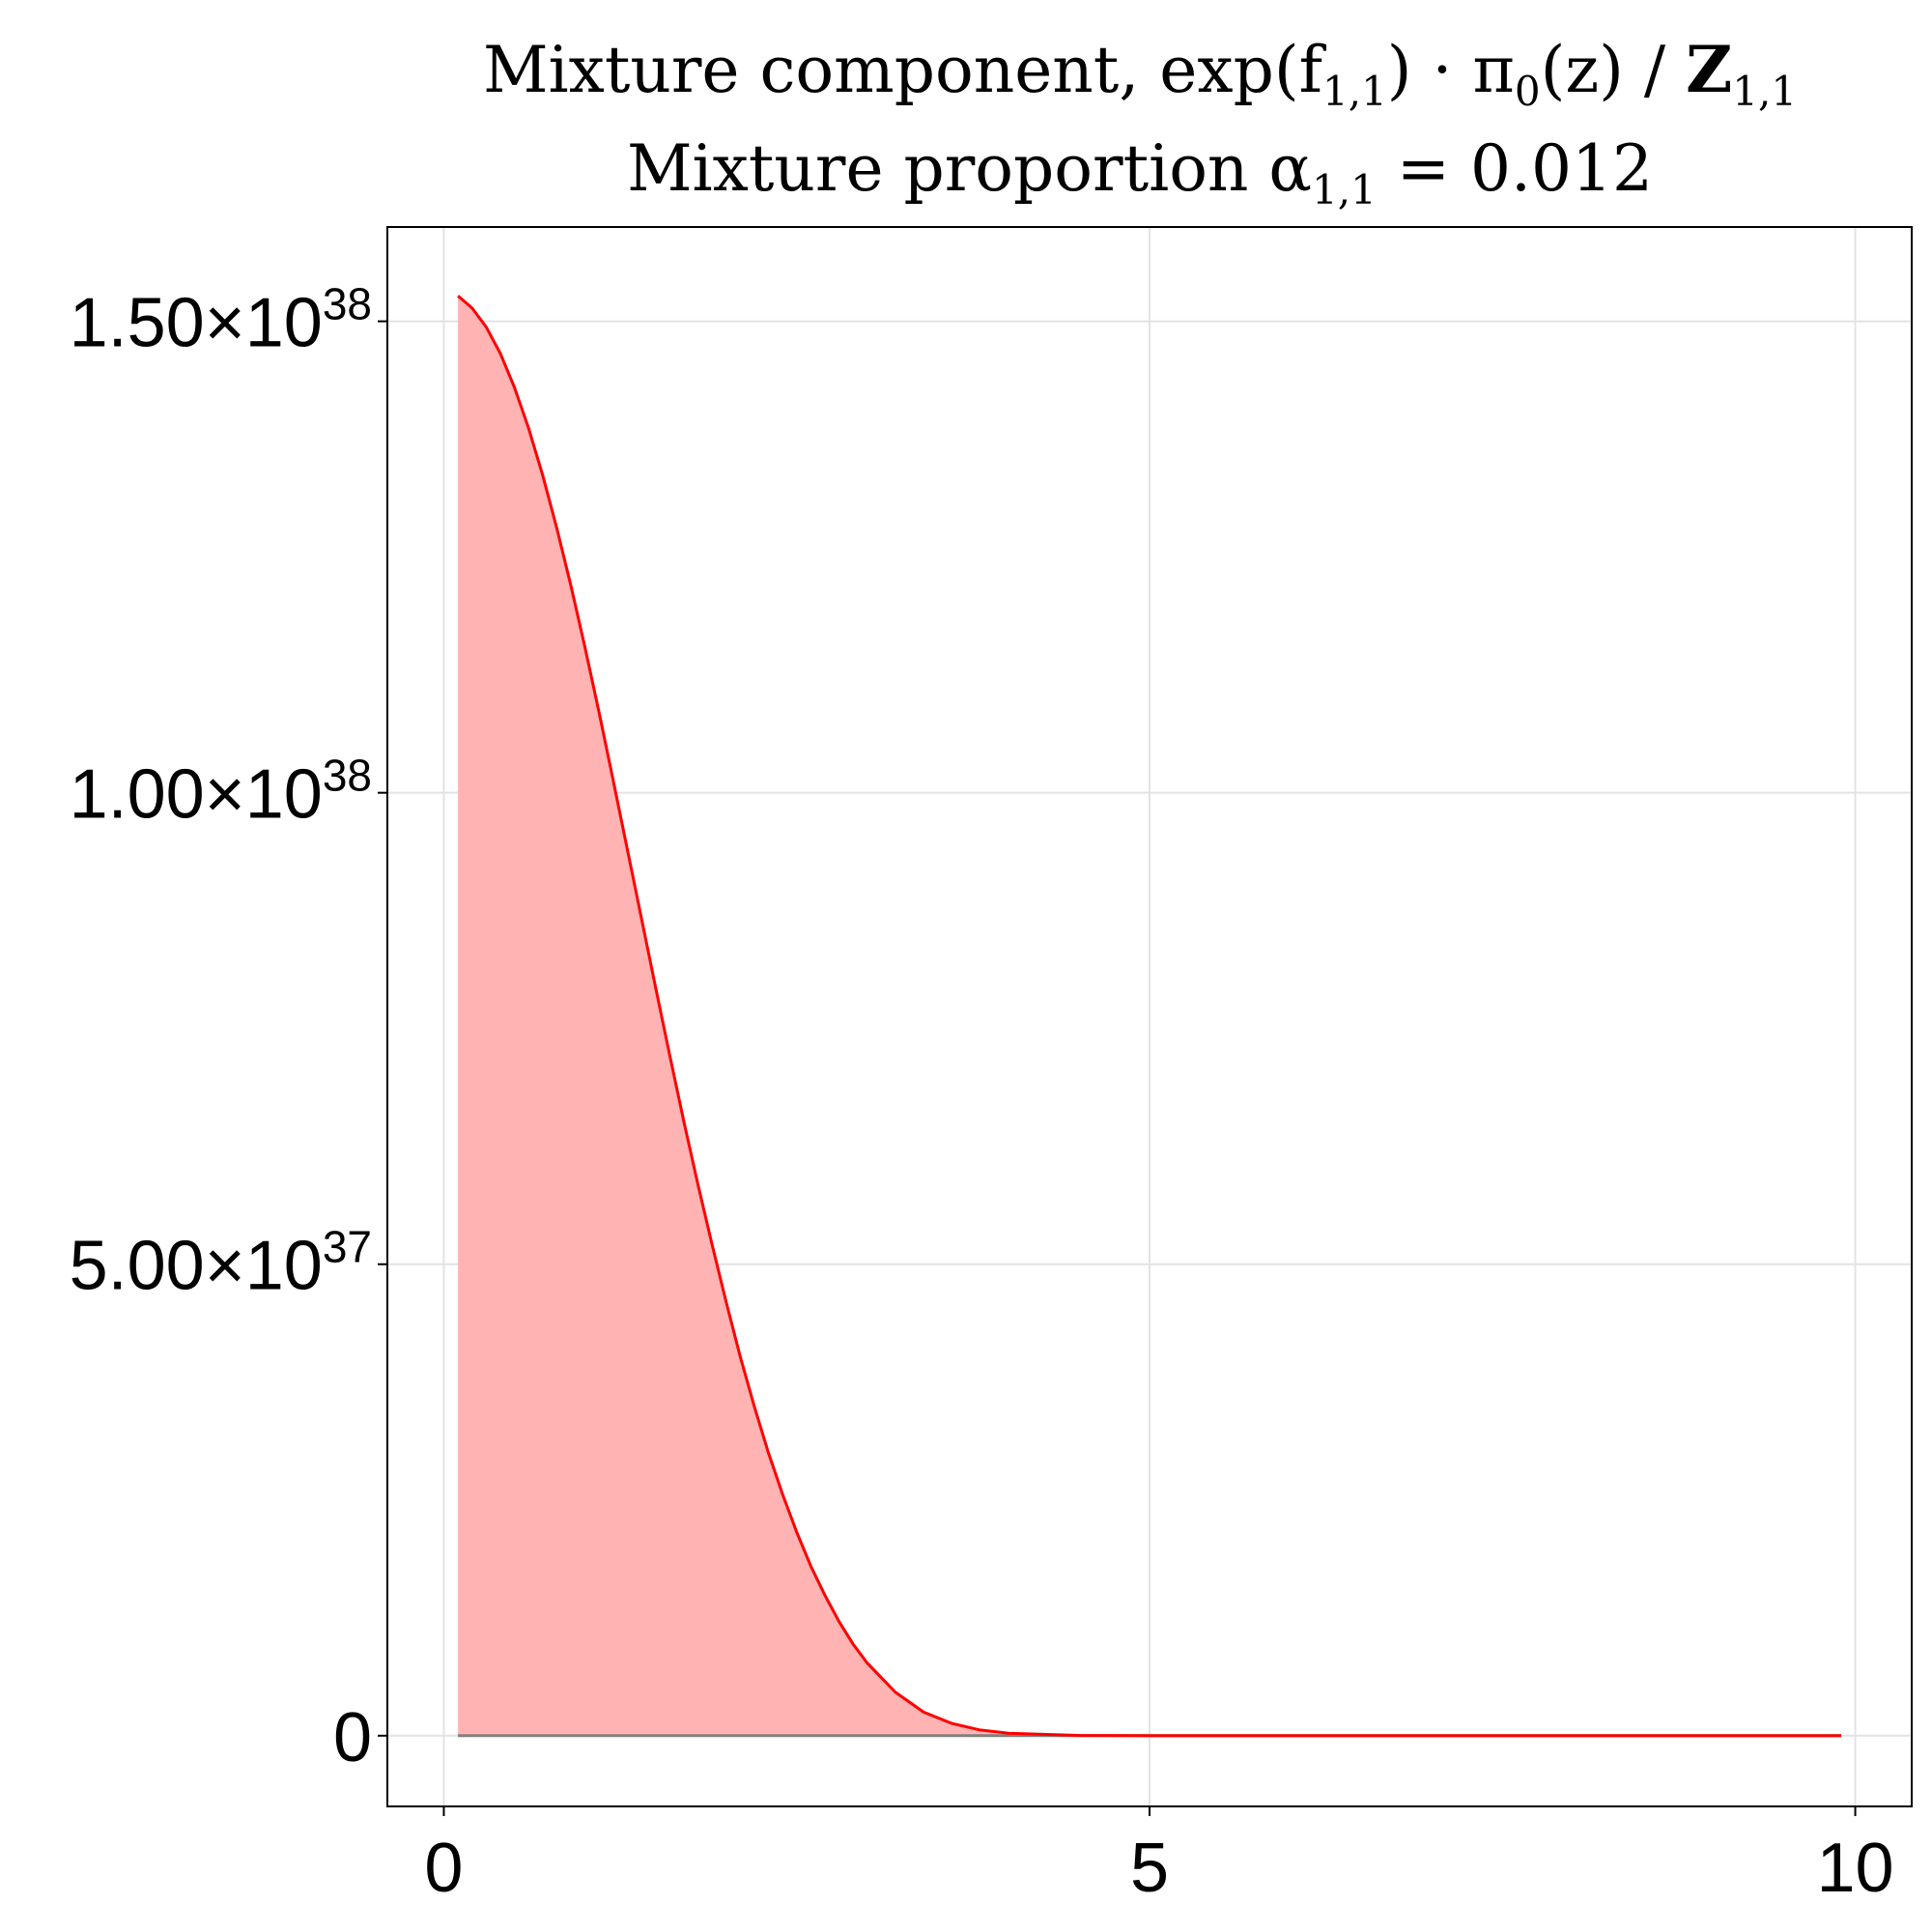  Describe the element at coordinates (1855, 1868) in the screenshot. I see `x-tick-label: 10` at that location.